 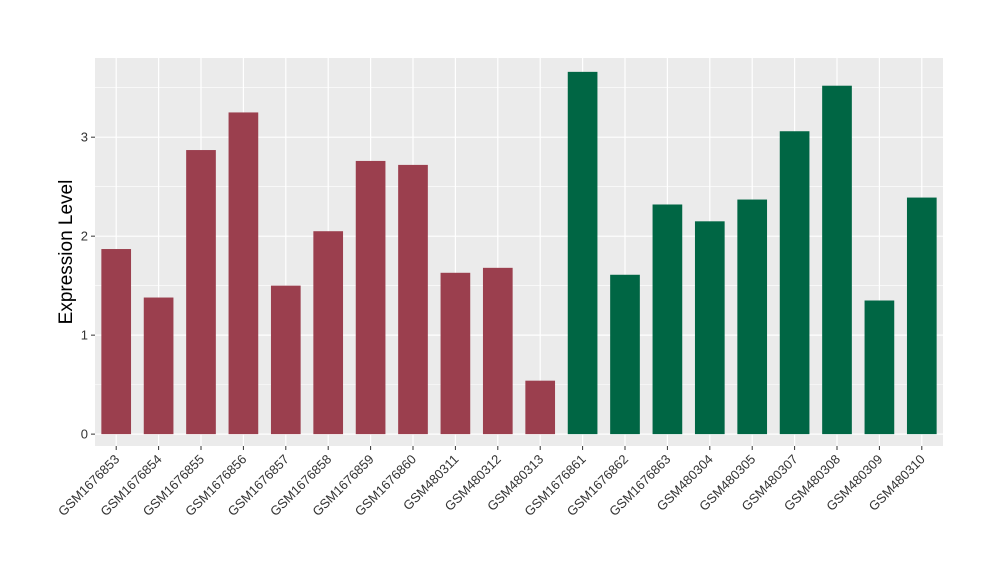 What do you see at coordinates (794, 283) in the screenshot?
I see `bar-GSM480307` at bounding box center [794, 283].